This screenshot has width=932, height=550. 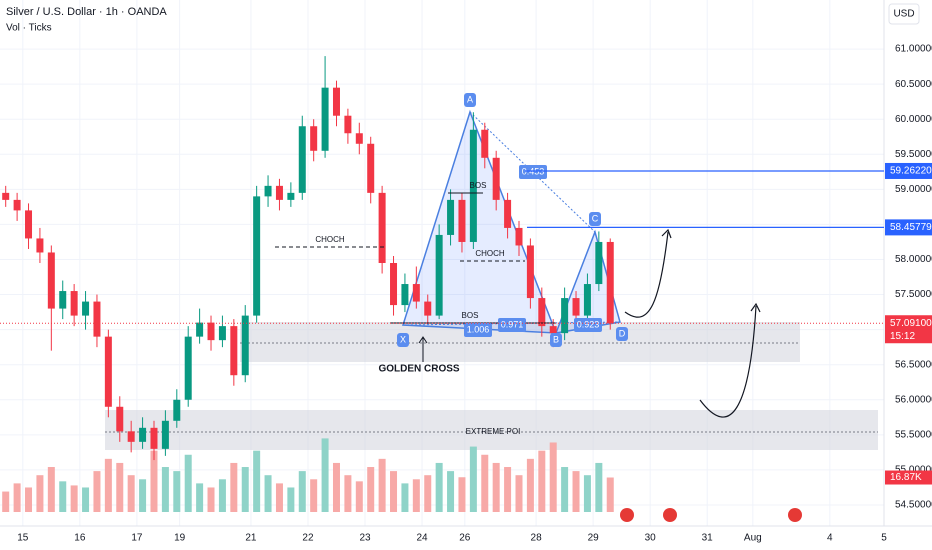 I want to click on x-tick-label: 16, so click(x=80, y=538).